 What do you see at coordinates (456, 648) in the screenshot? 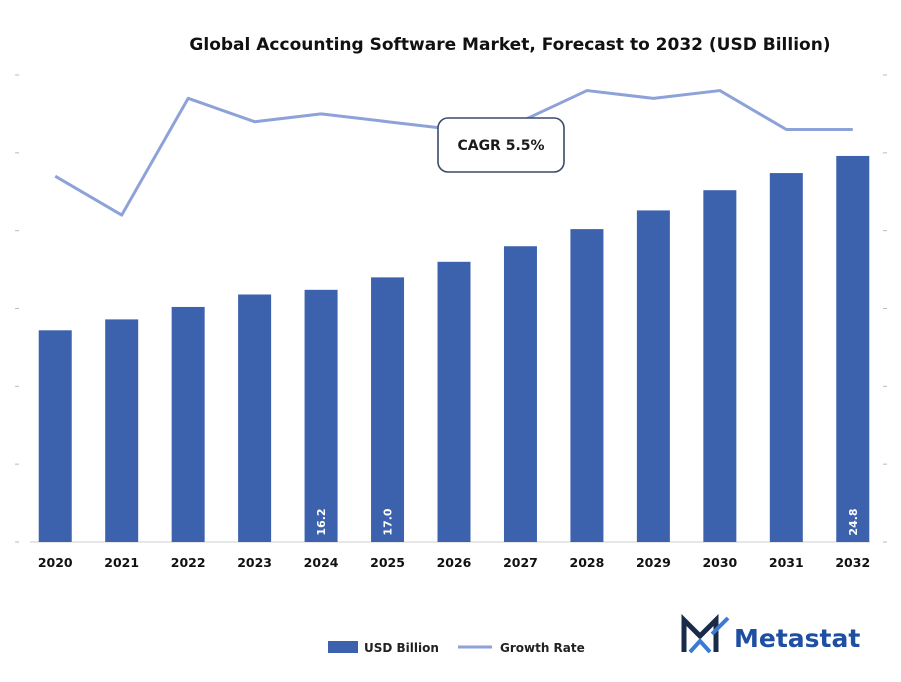
I see `legend: USD Billion Growth Rate` at bounding box center [456, 648].